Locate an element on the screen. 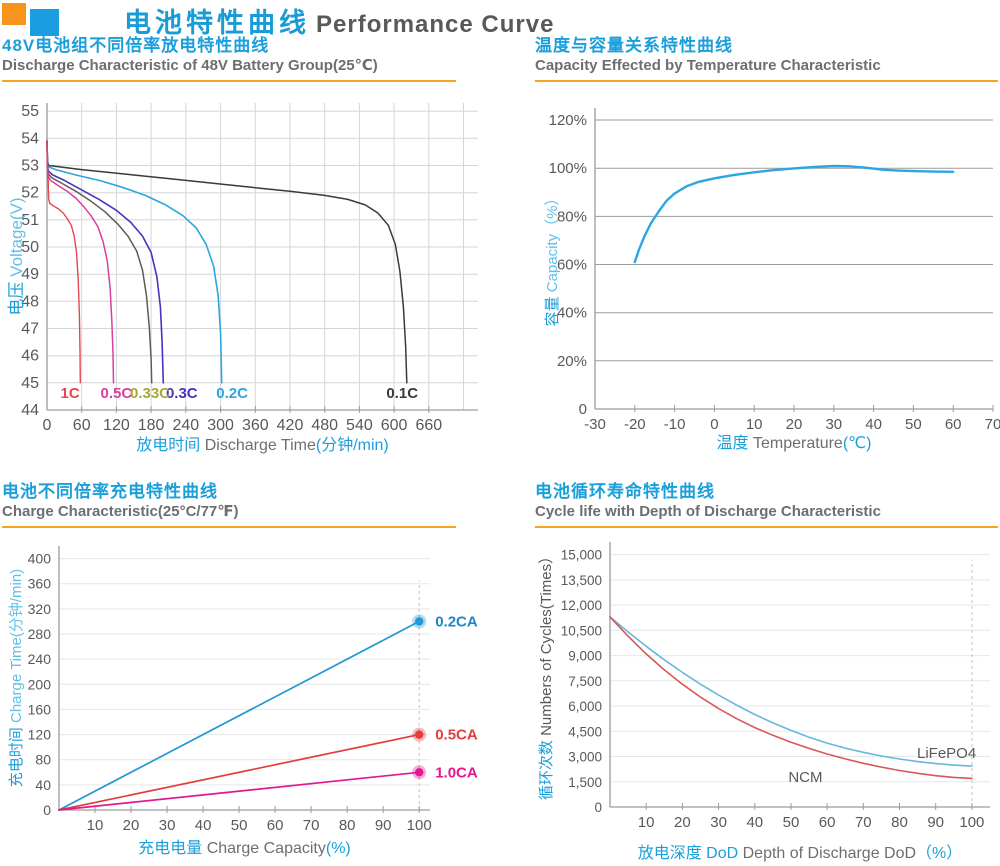  svg-text: 温度 Temperature(℃) is located at coordinates (794, 443).